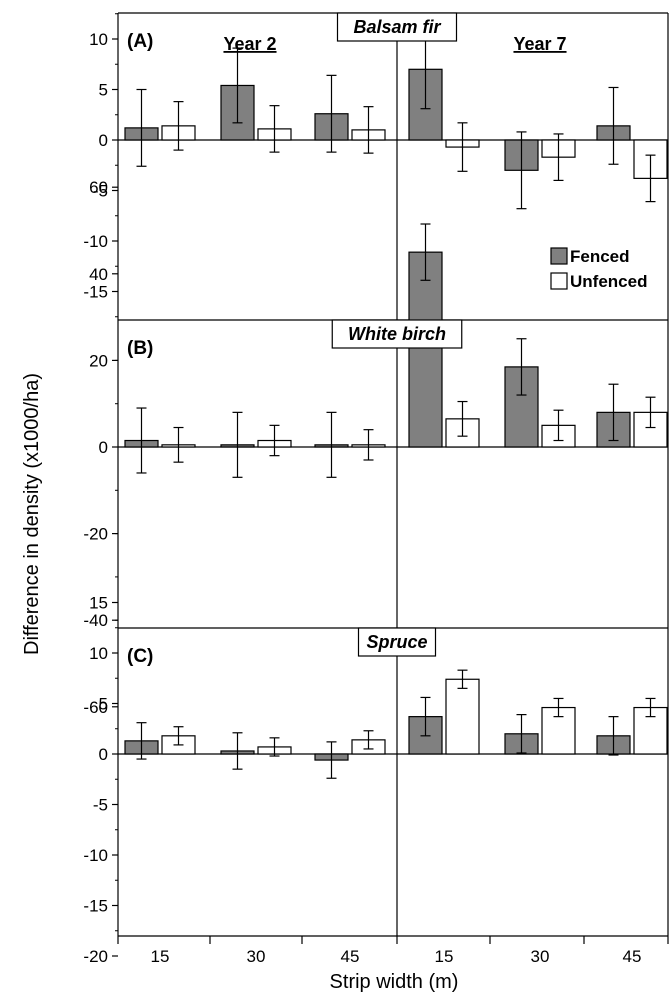  What do you see at coordinates (98, 603) in the screenshot?
I see `y-tick-label: 15` at bounding box center [98, 603].